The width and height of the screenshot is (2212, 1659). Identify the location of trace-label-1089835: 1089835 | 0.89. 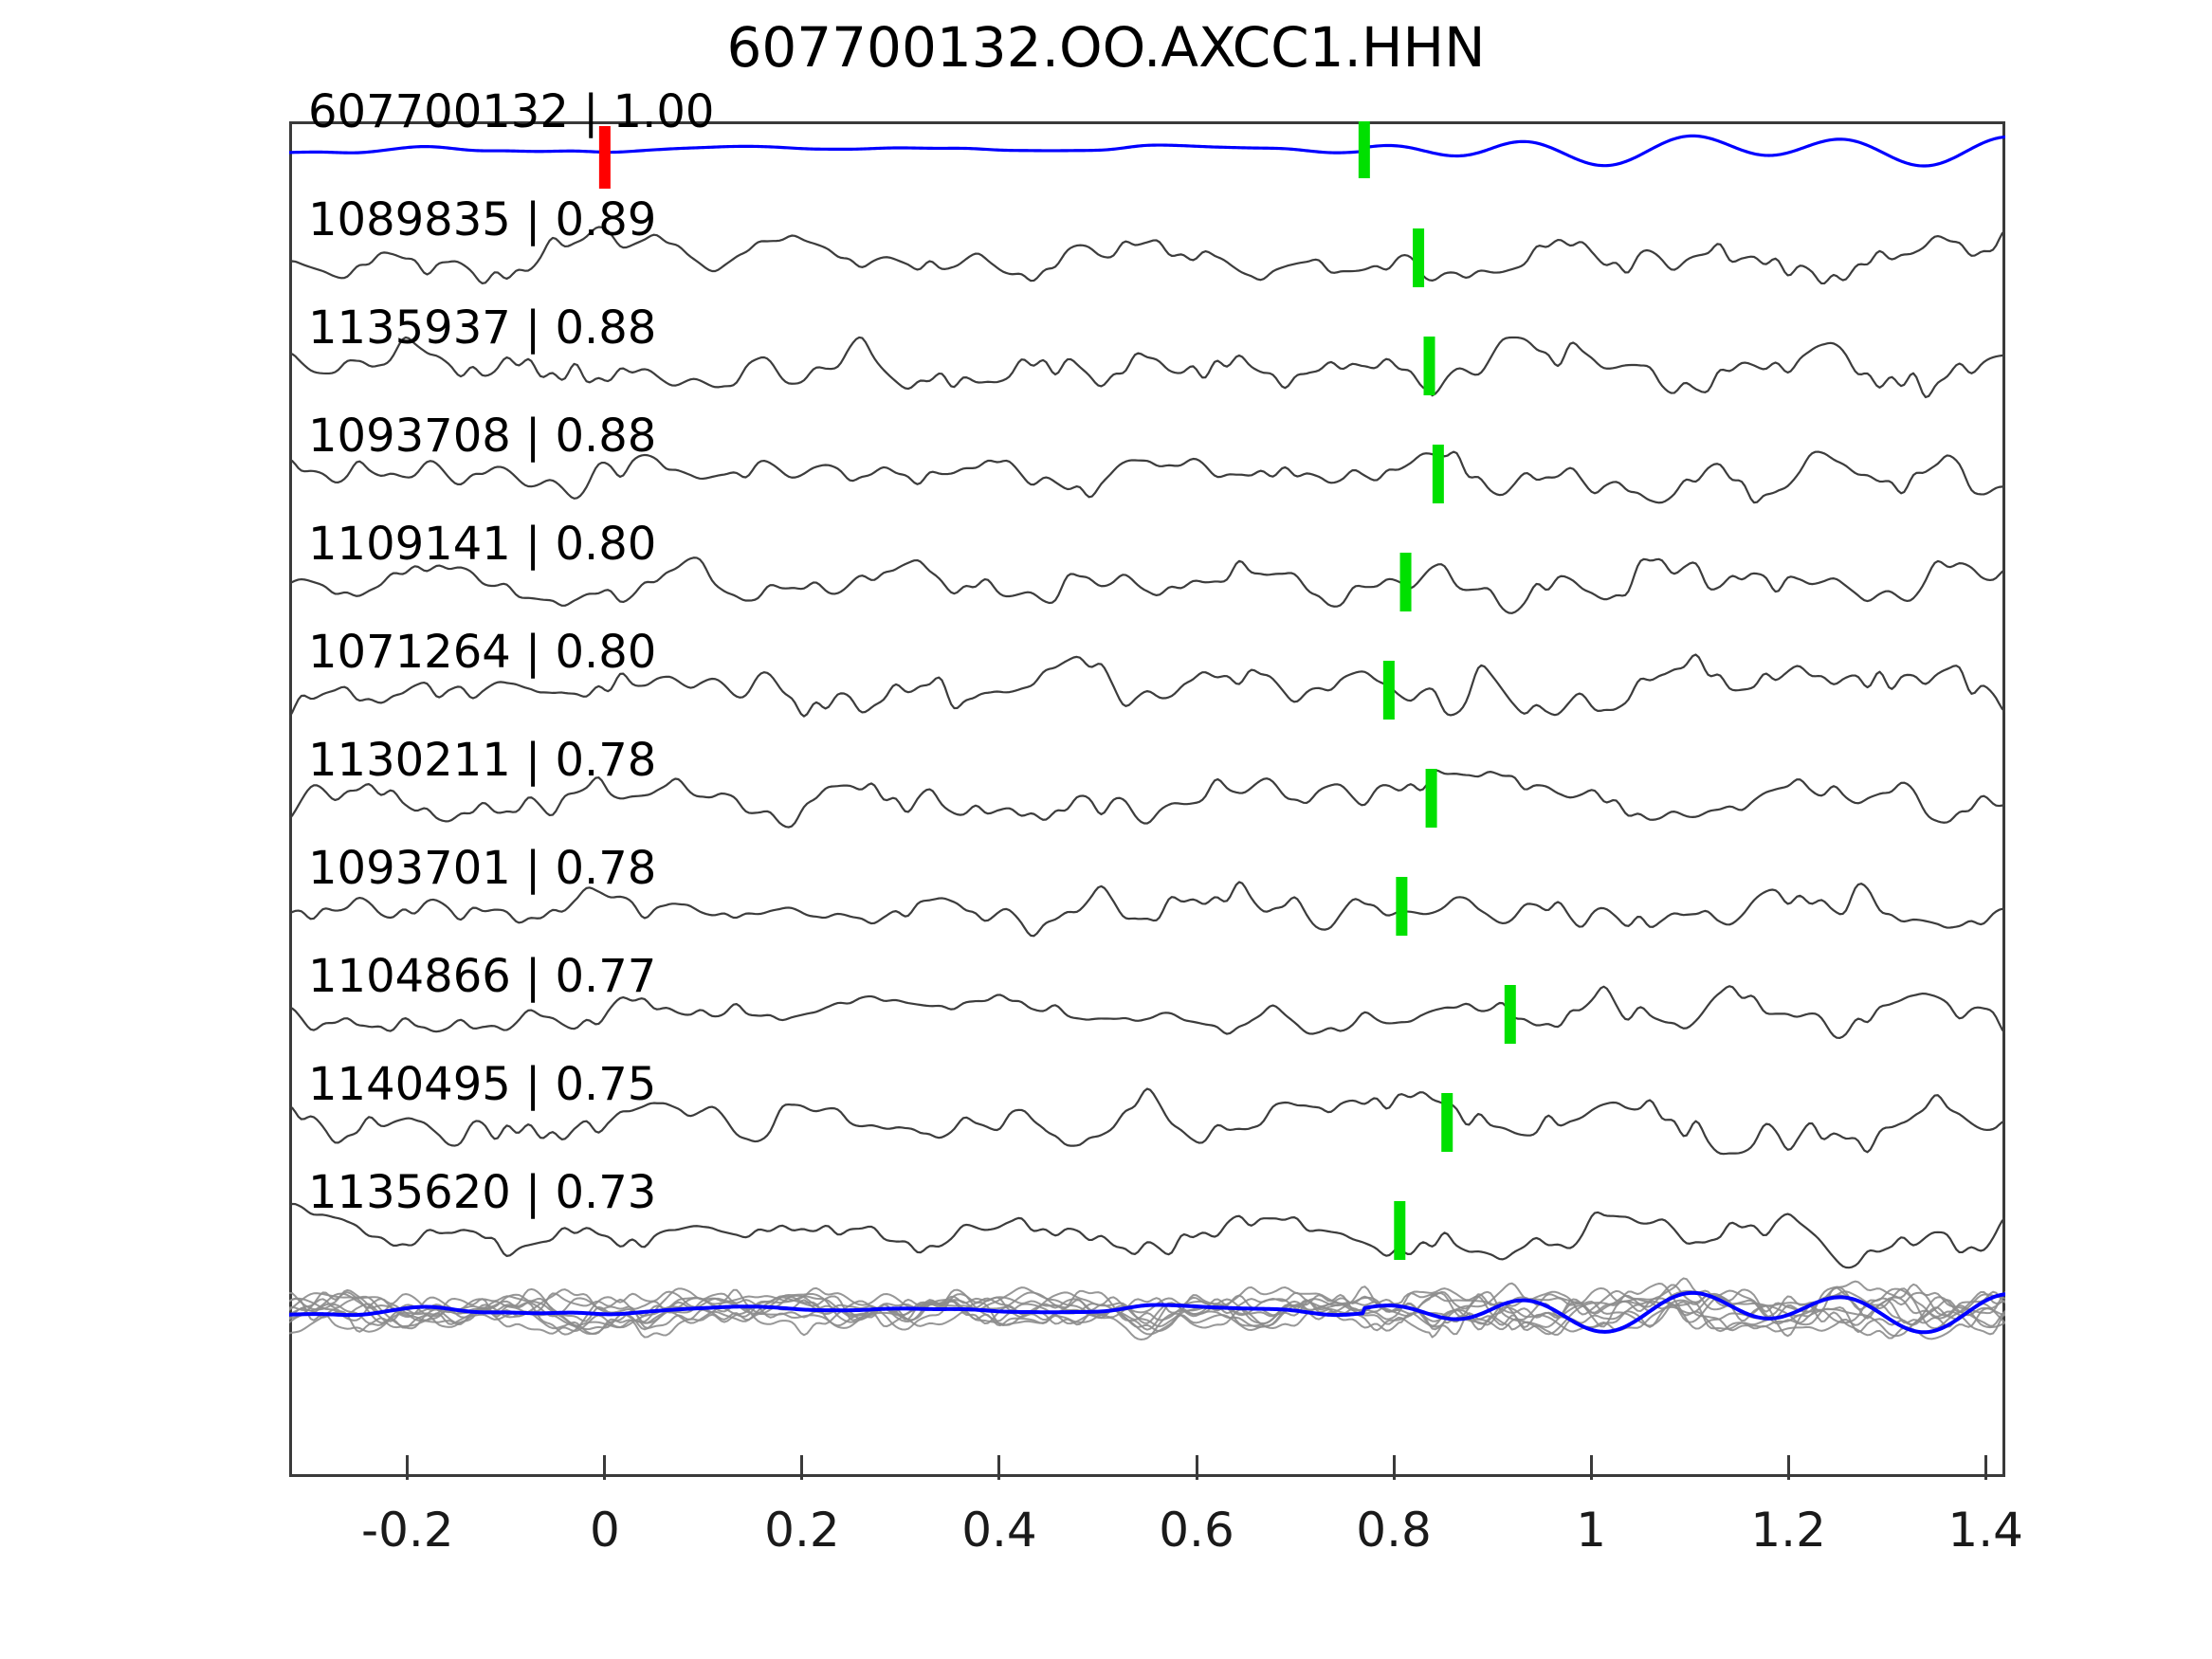
(482, 219).